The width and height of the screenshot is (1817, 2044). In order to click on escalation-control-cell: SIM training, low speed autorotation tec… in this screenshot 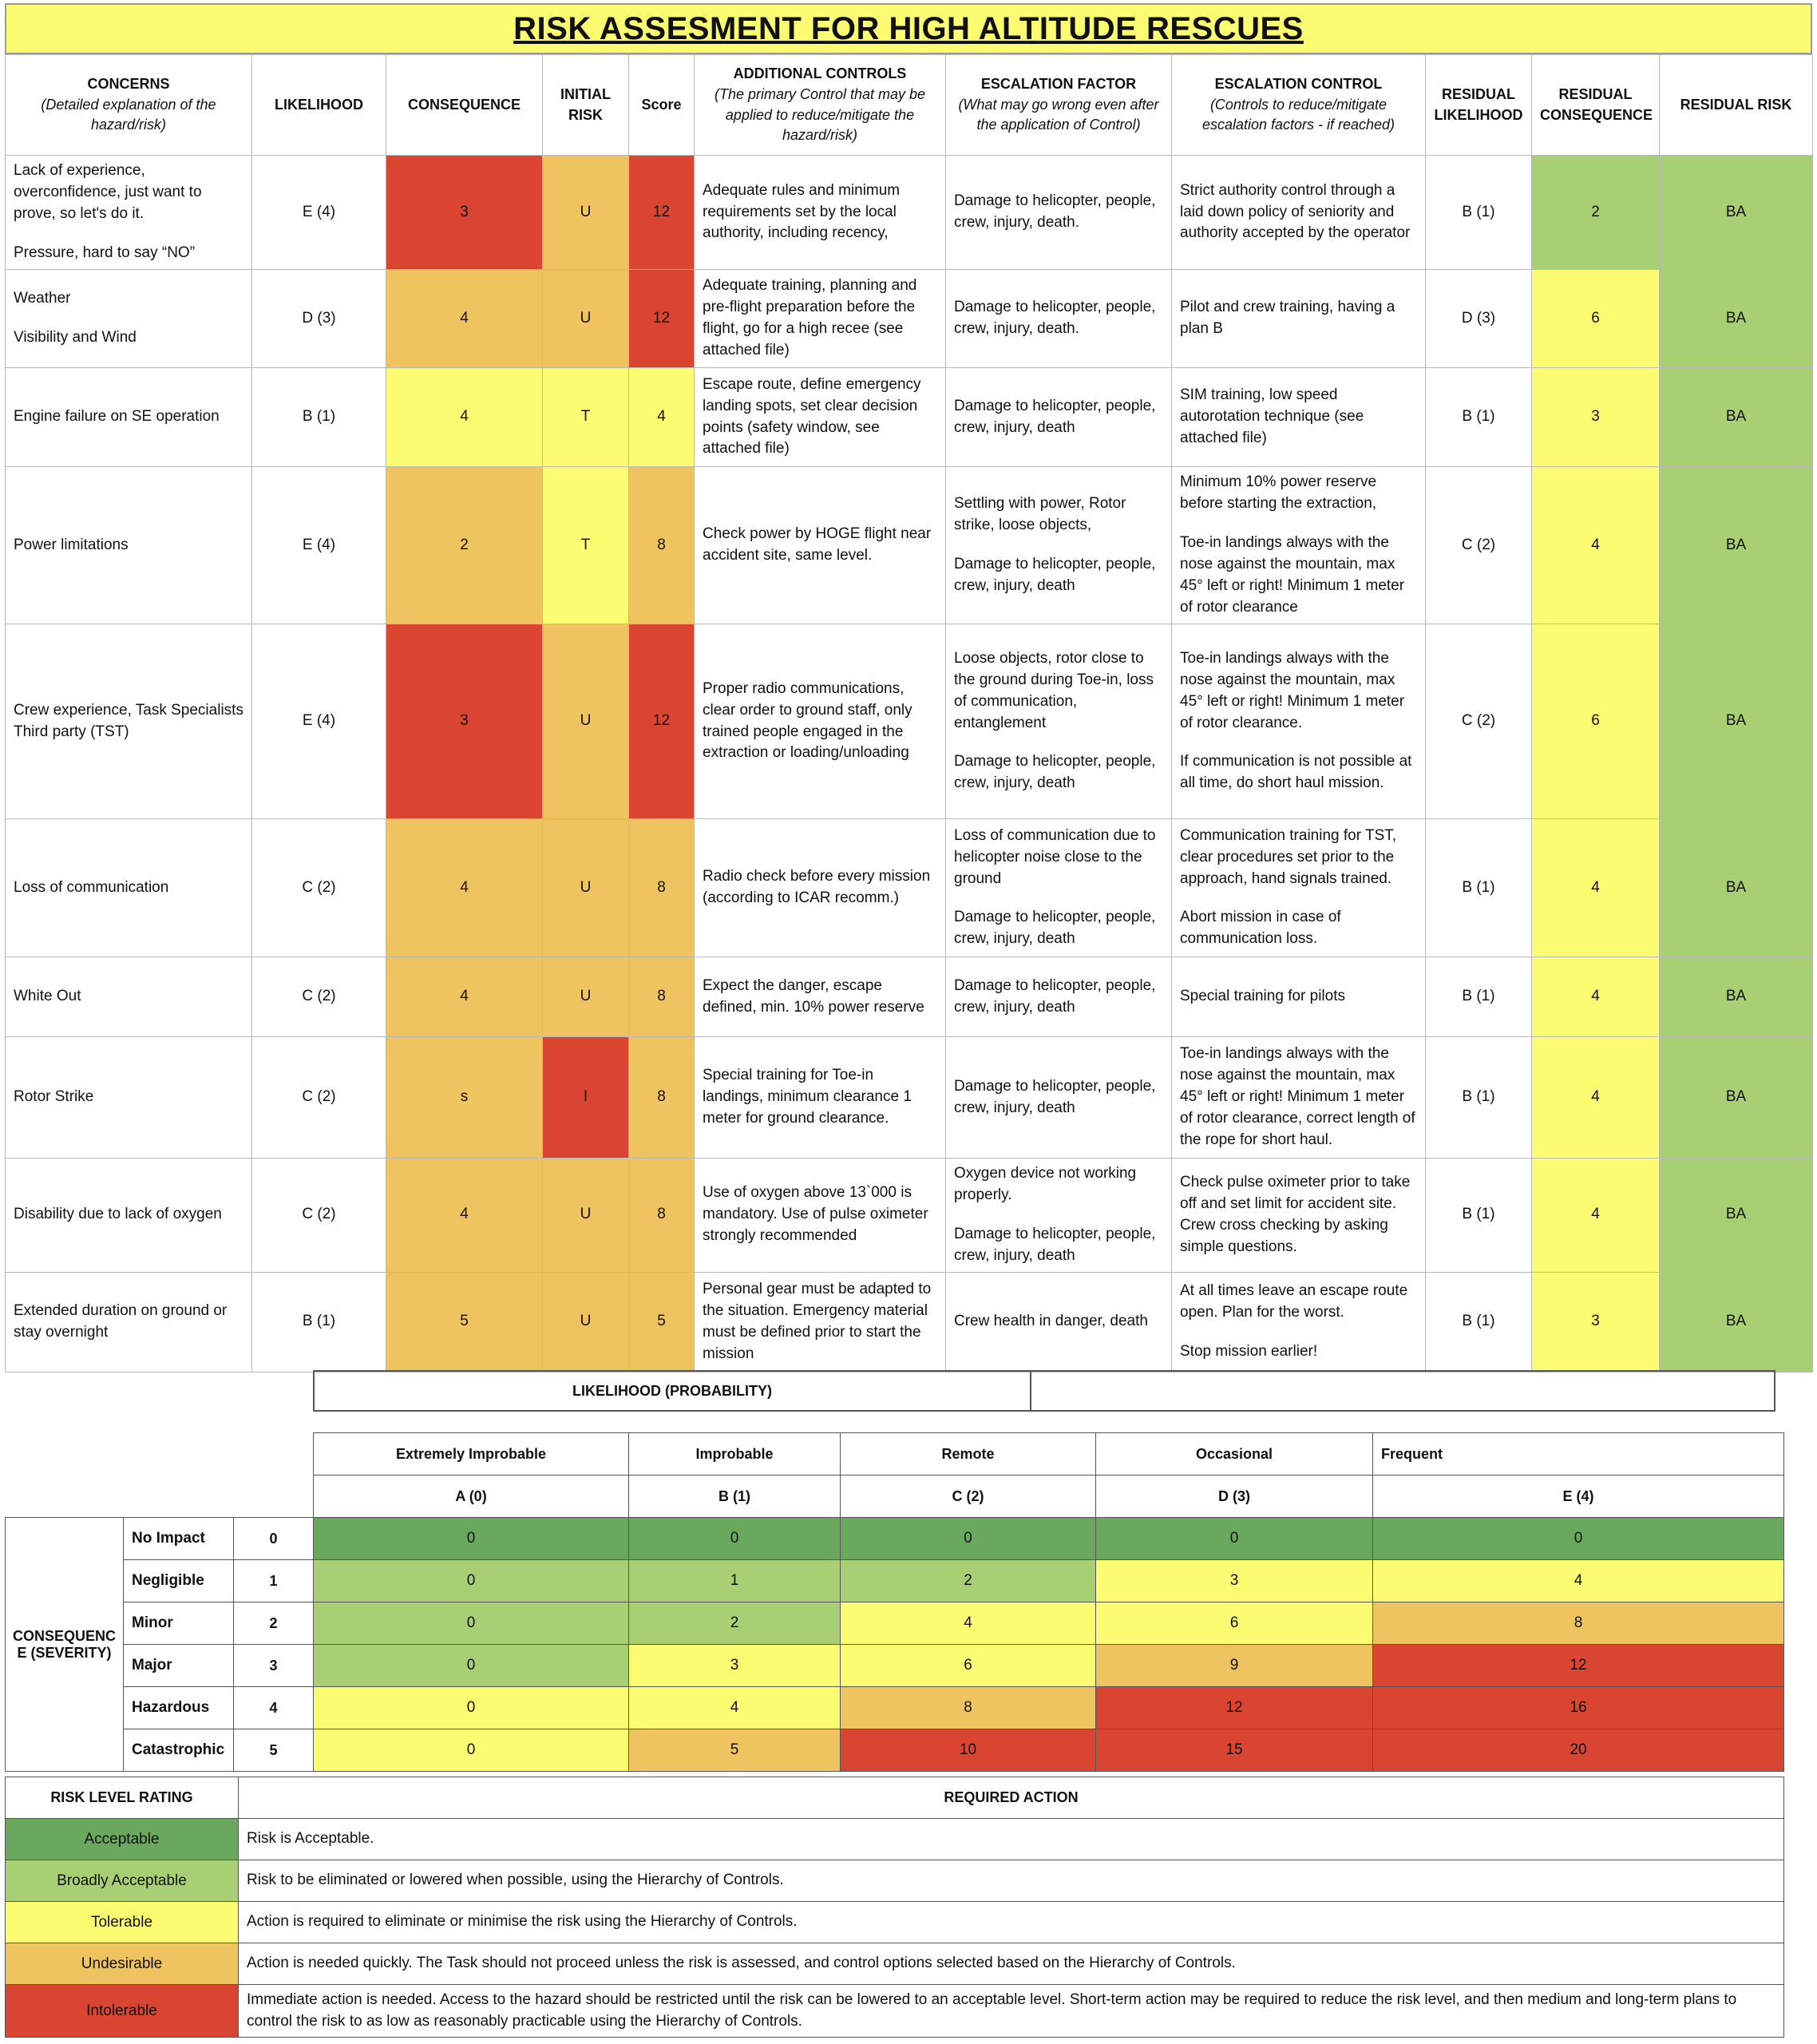, I will do `click(1299, 417)`.